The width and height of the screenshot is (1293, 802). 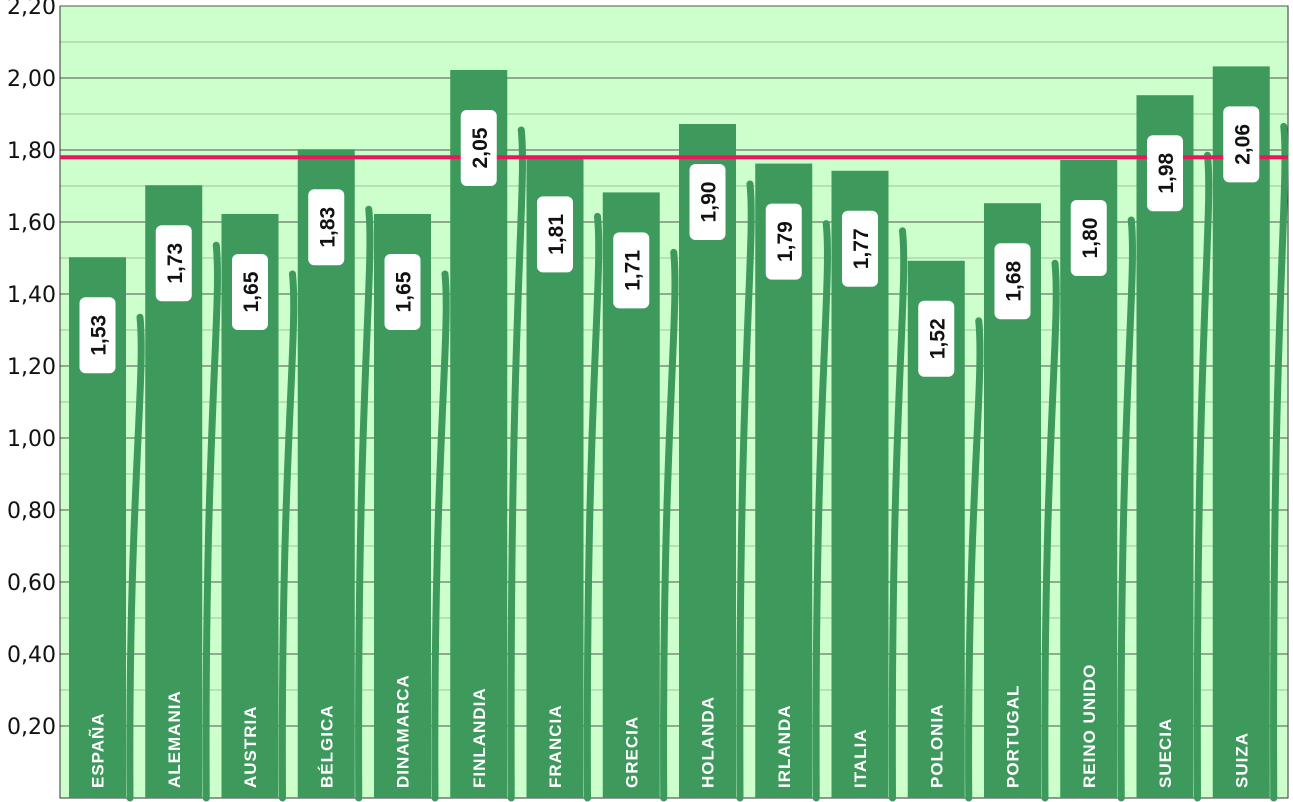 What do you see at coordinates (1089, 726) in the screenshot?
I see `category-label: REINO UNIDO` at bounding box center [1089, 726].